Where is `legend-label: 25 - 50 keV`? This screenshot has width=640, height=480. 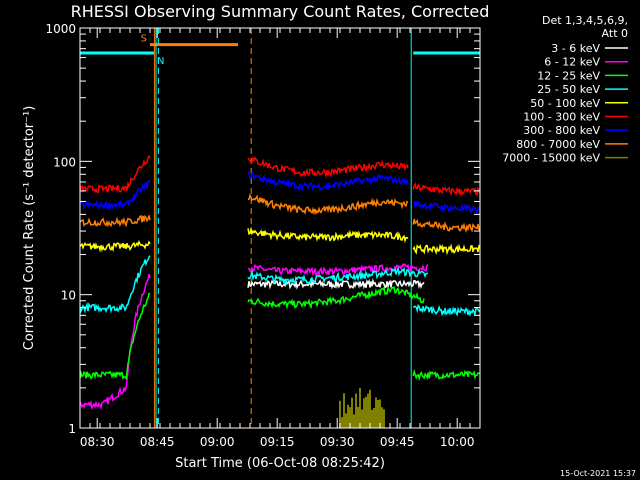 legend-label: 25 - 50 keV is located at coordinates (568, 89).